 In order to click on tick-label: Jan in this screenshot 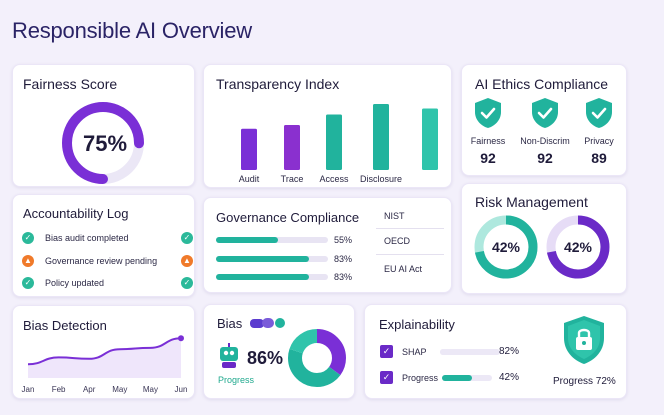, I will do `click(28, 389)`.